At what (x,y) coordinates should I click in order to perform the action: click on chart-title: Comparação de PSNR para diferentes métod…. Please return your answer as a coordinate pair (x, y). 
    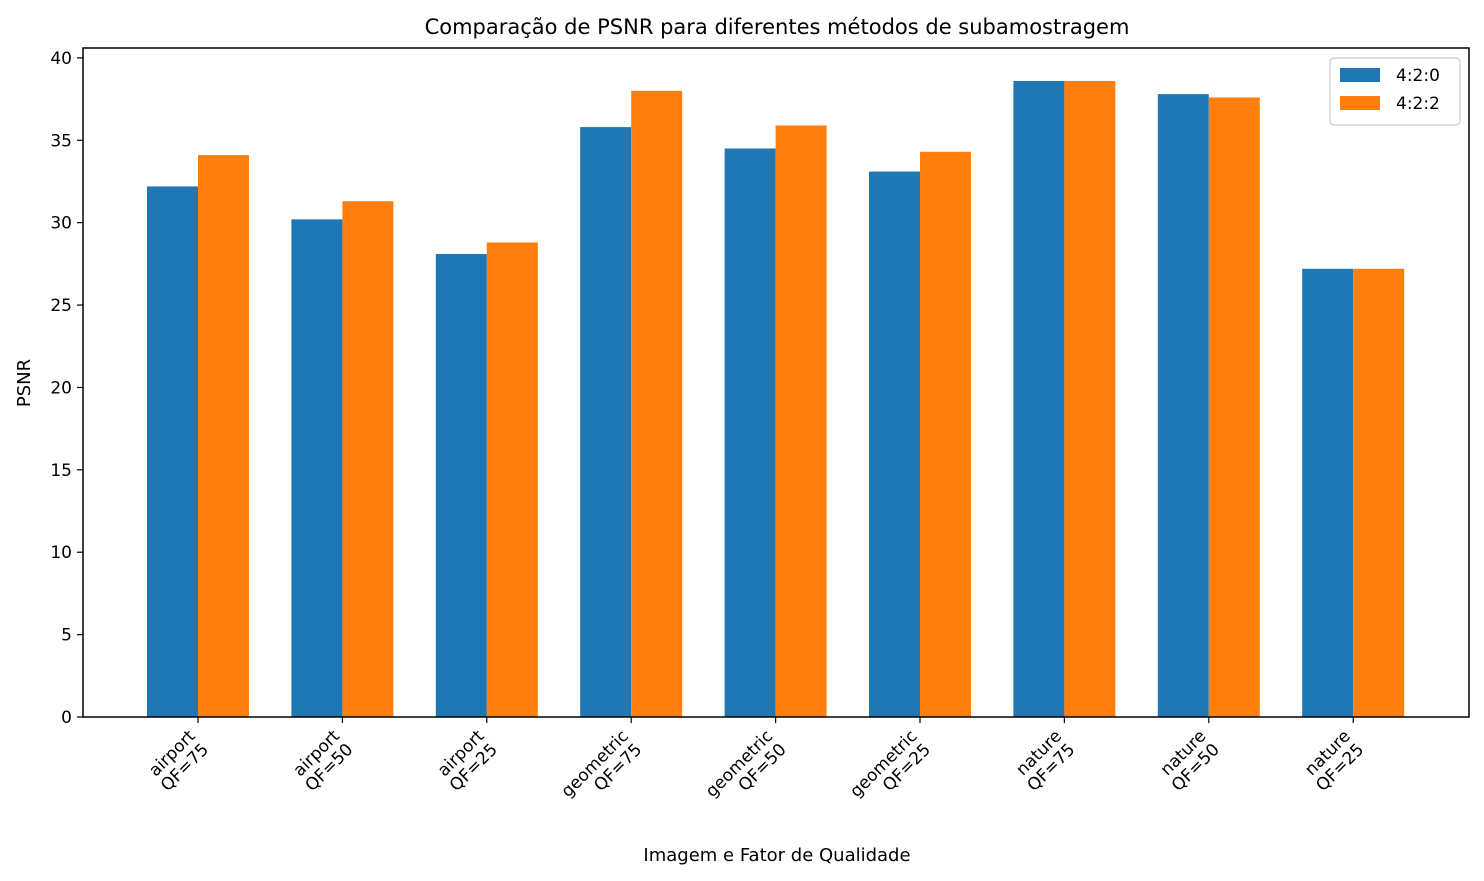
    Looking at the image, I should click on (777, 27).